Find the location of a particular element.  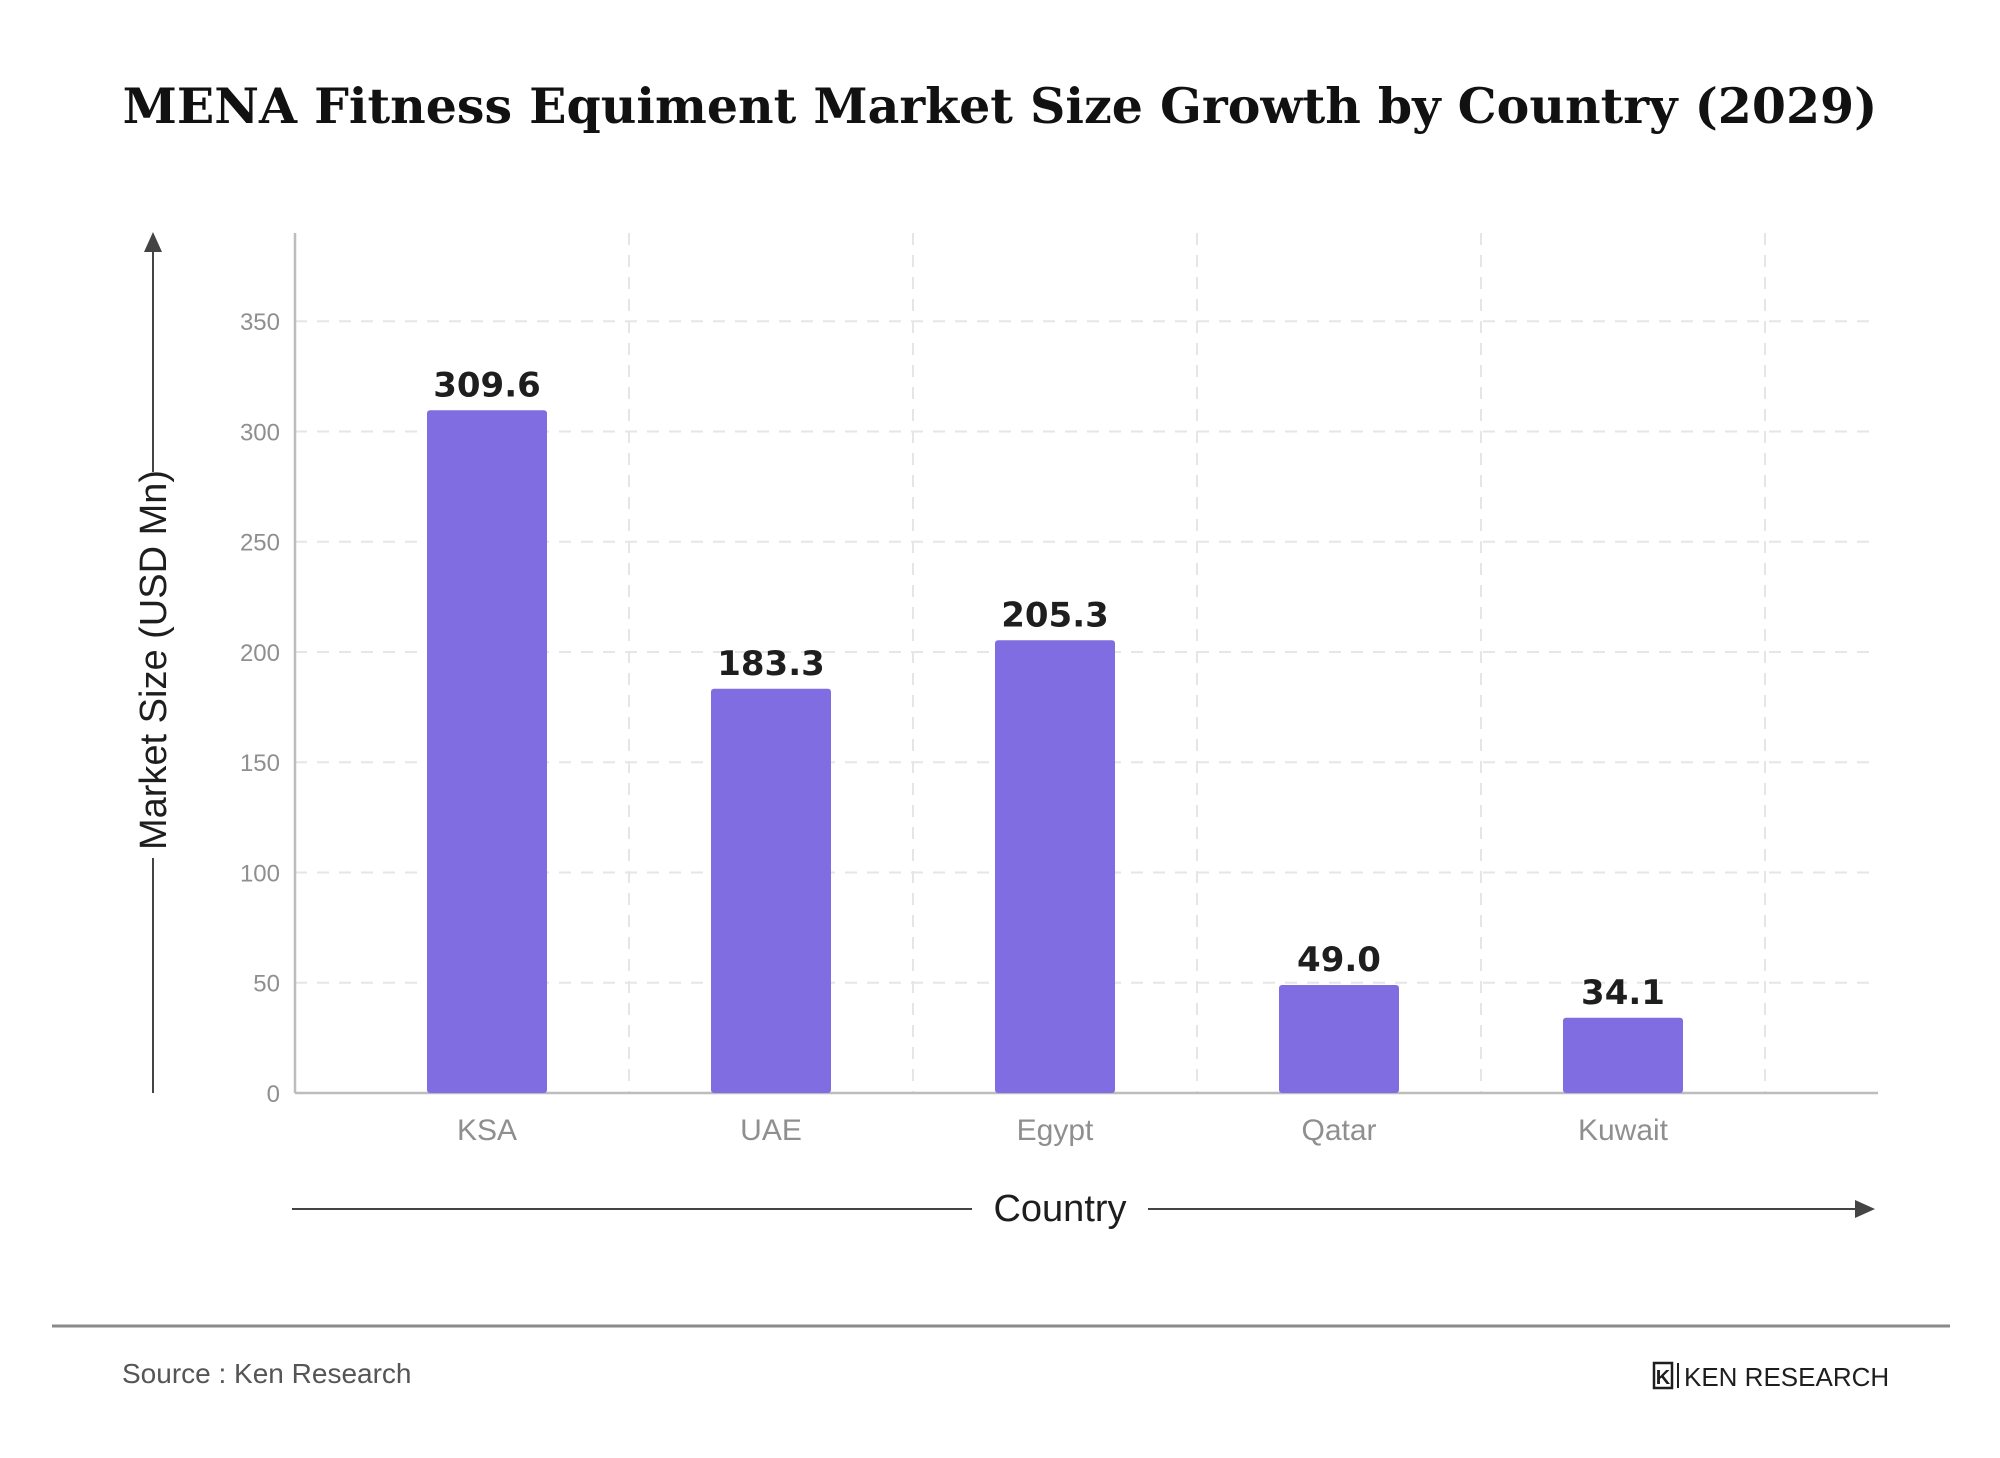

bar-uae is located at coordinates (771, 890).